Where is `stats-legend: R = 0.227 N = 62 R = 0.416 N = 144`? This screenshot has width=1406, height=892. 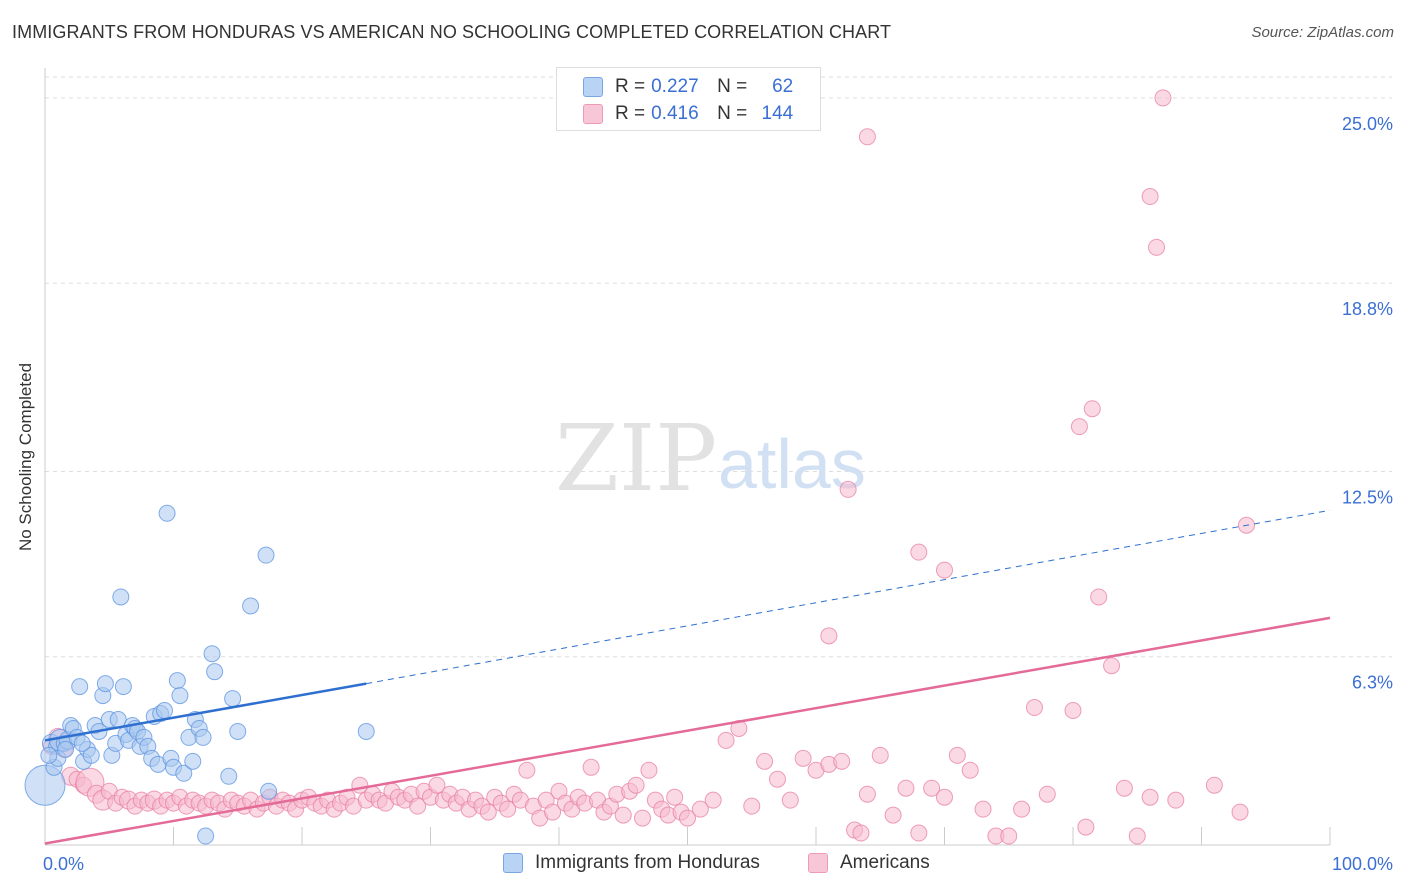
stats-legend: R = 0.227 N = 62 R = 0.416 N = 144 is located at coordinates (688, 99).